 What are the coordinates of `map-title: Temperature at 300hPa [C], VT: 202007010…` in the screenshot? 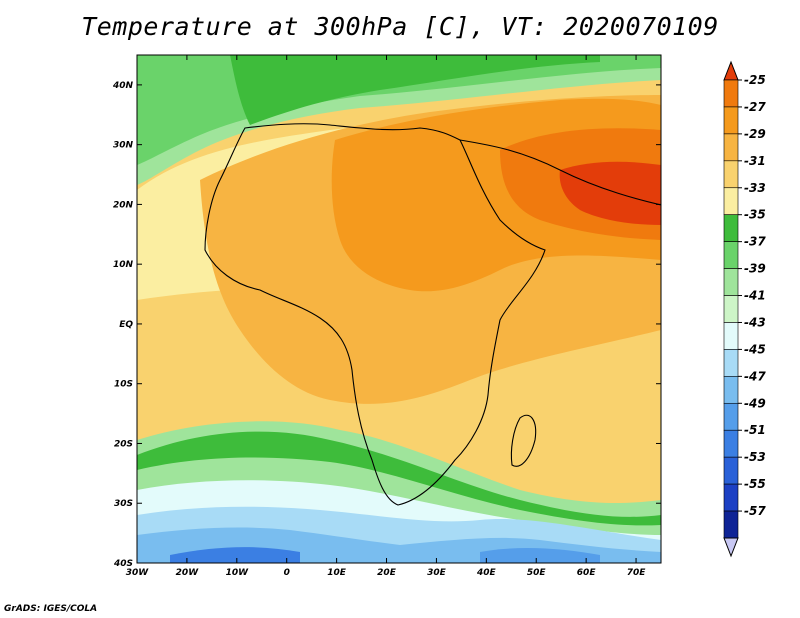 It's located at (400, 26).